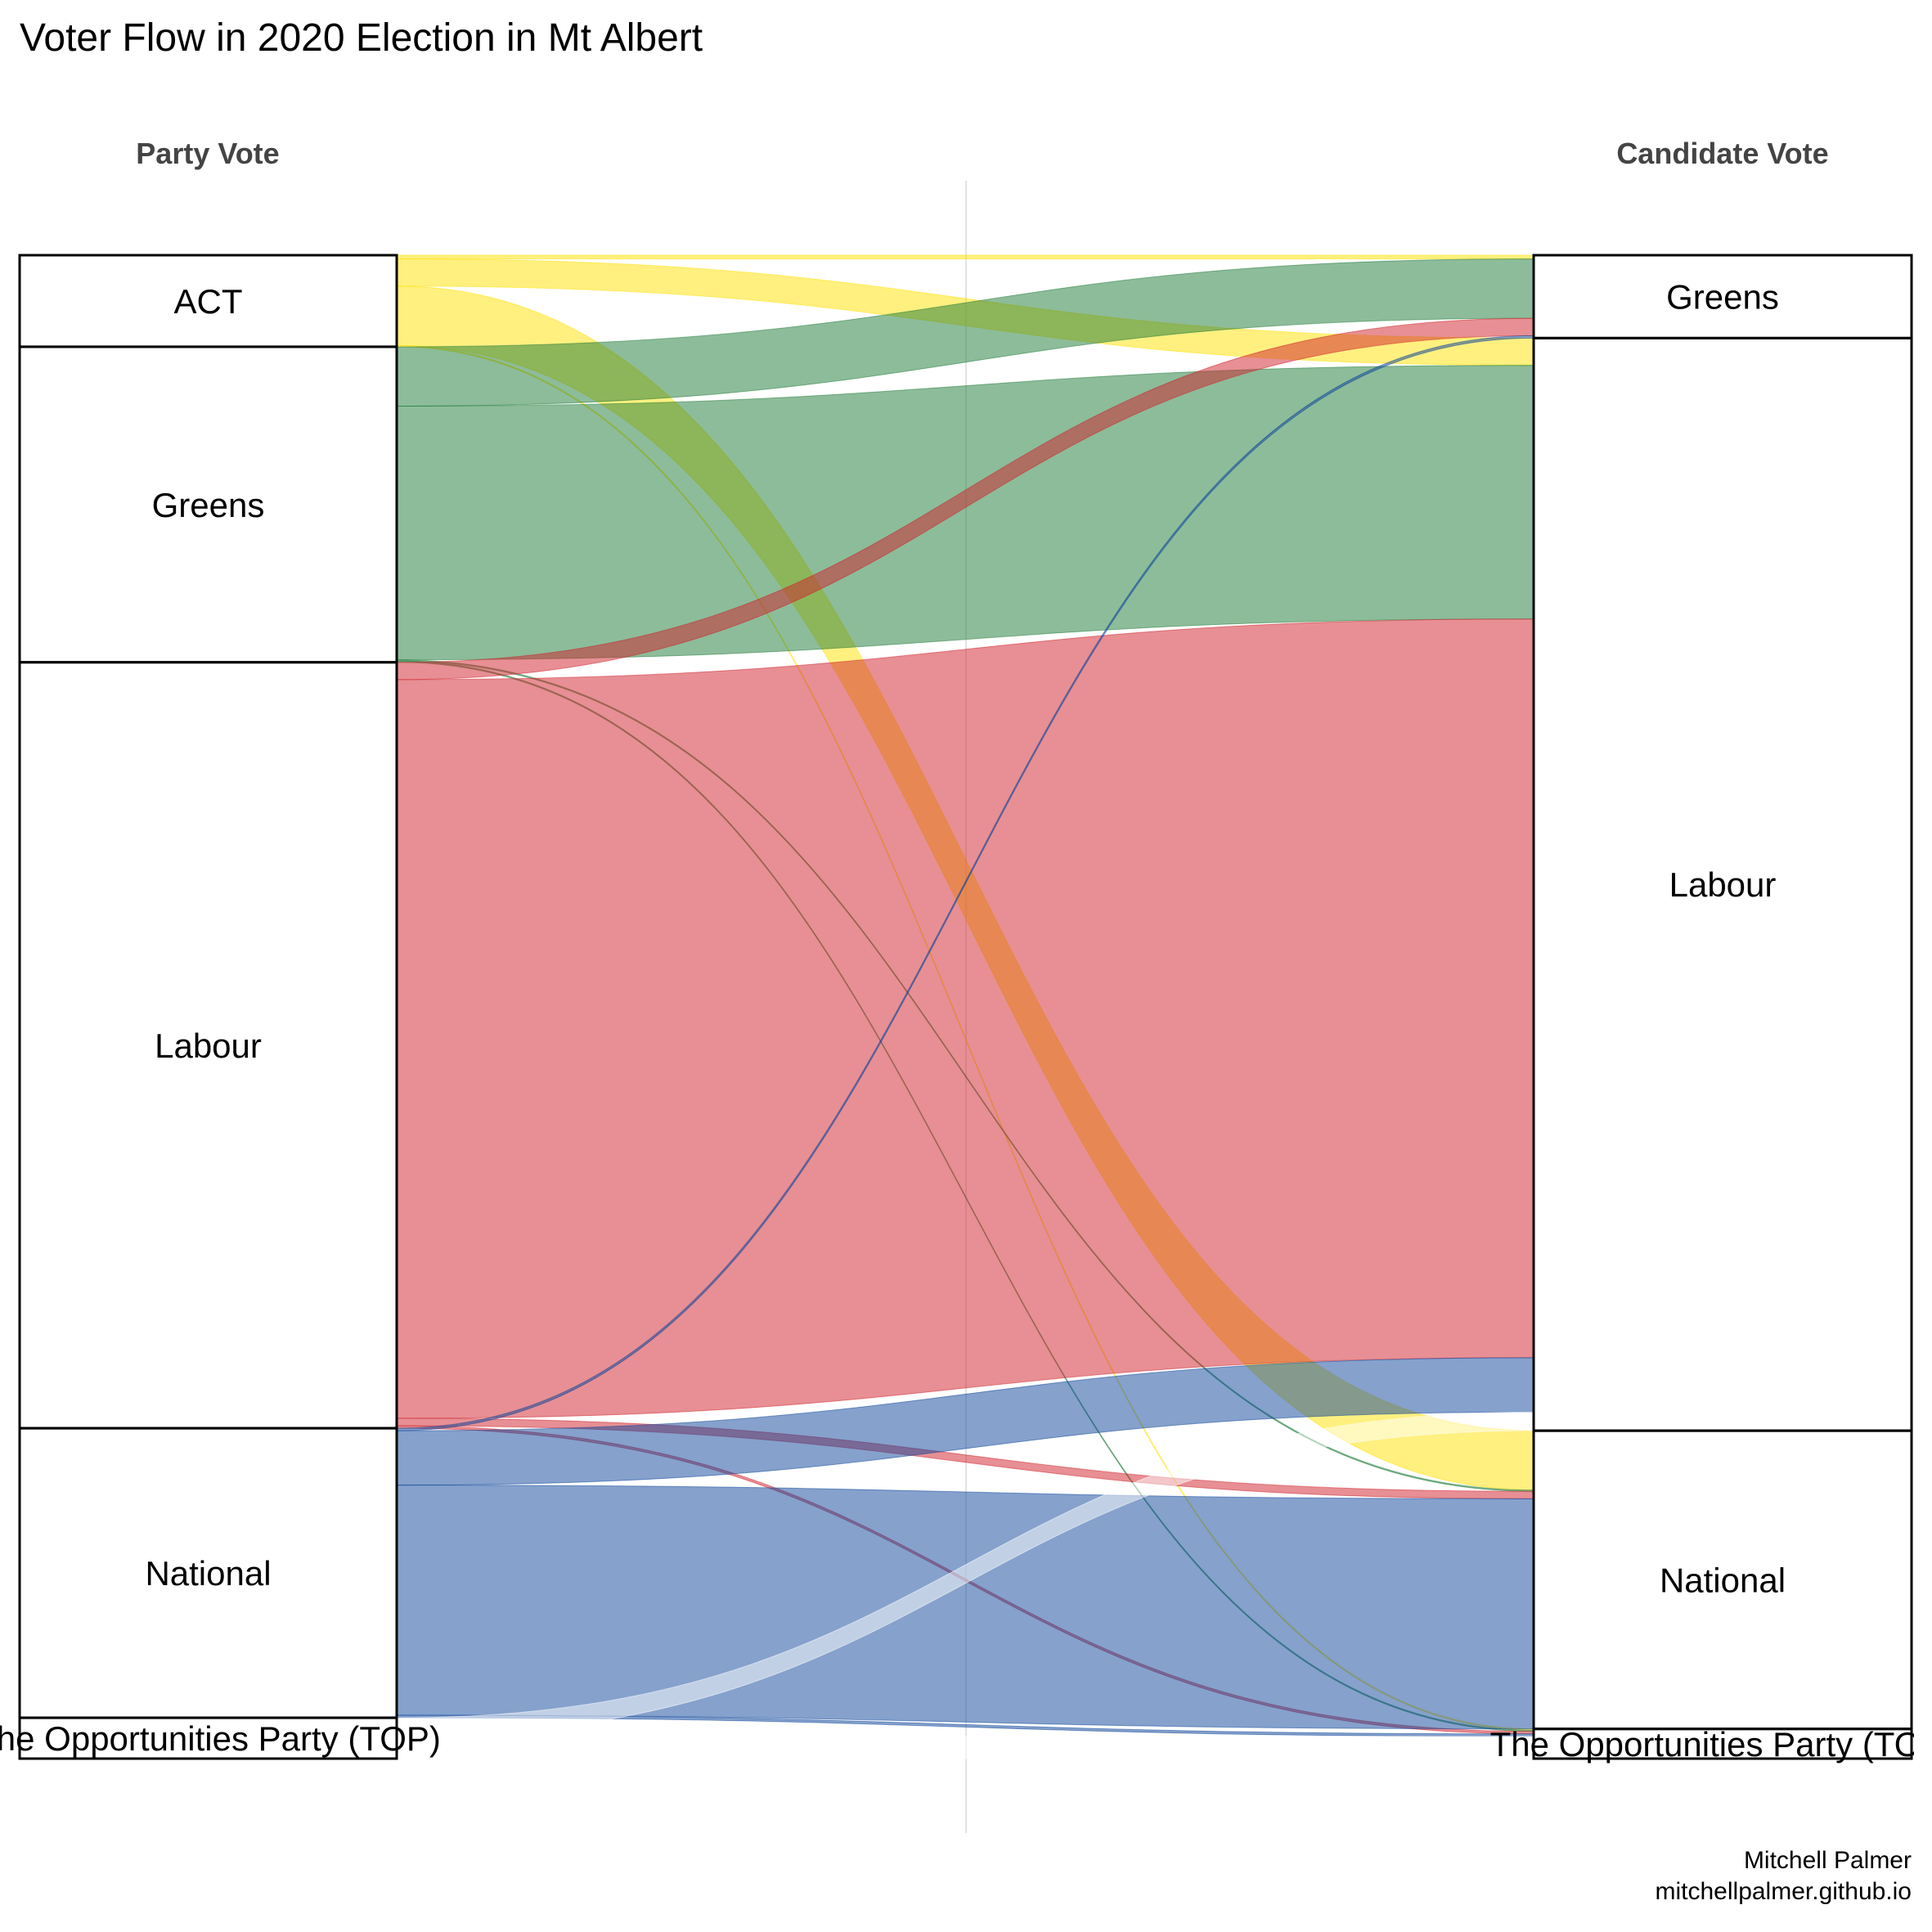 The image size is (1932, 1932). I want to click on right-stratum-label-top: The Opportunities Party (TOP), so click(1711, 1745).